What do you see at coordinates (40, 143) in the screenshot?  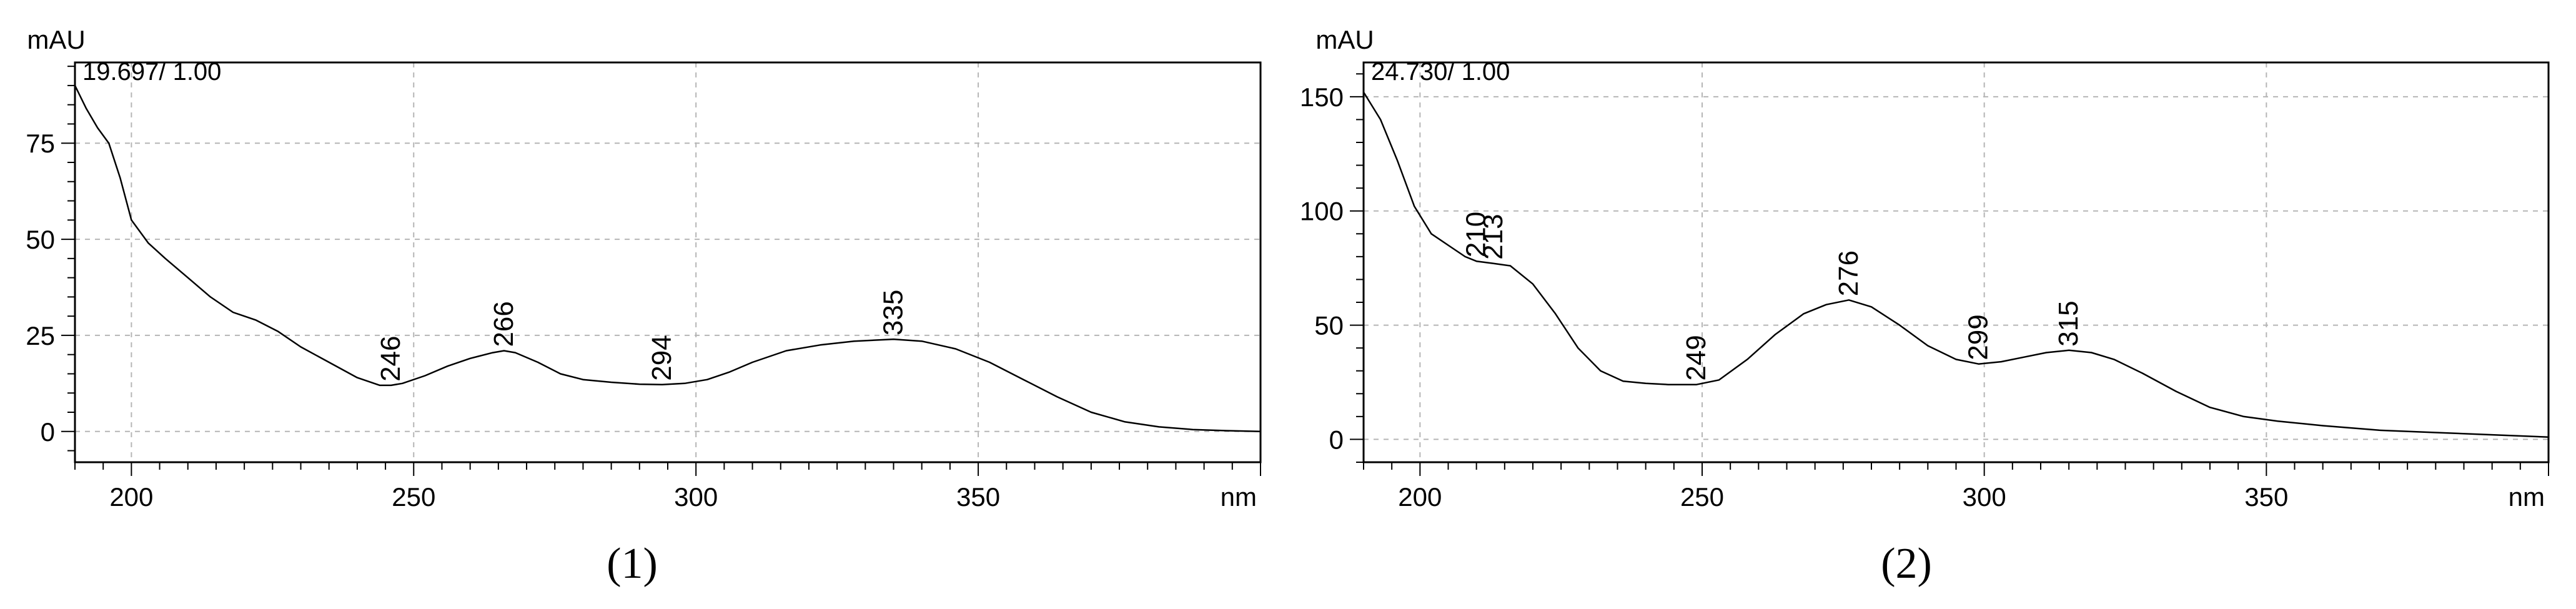 I see `y-tick-label: 75` at bounding box center [40, 143].